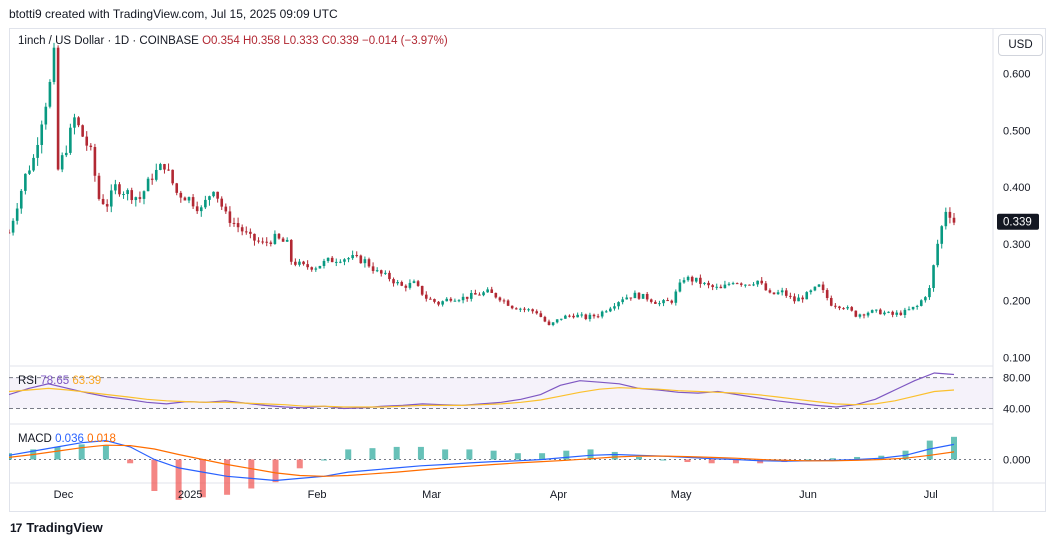 This screenshot has width=1057, height=546. I want to click on rsi-value: 78.65, so click(55, 381).